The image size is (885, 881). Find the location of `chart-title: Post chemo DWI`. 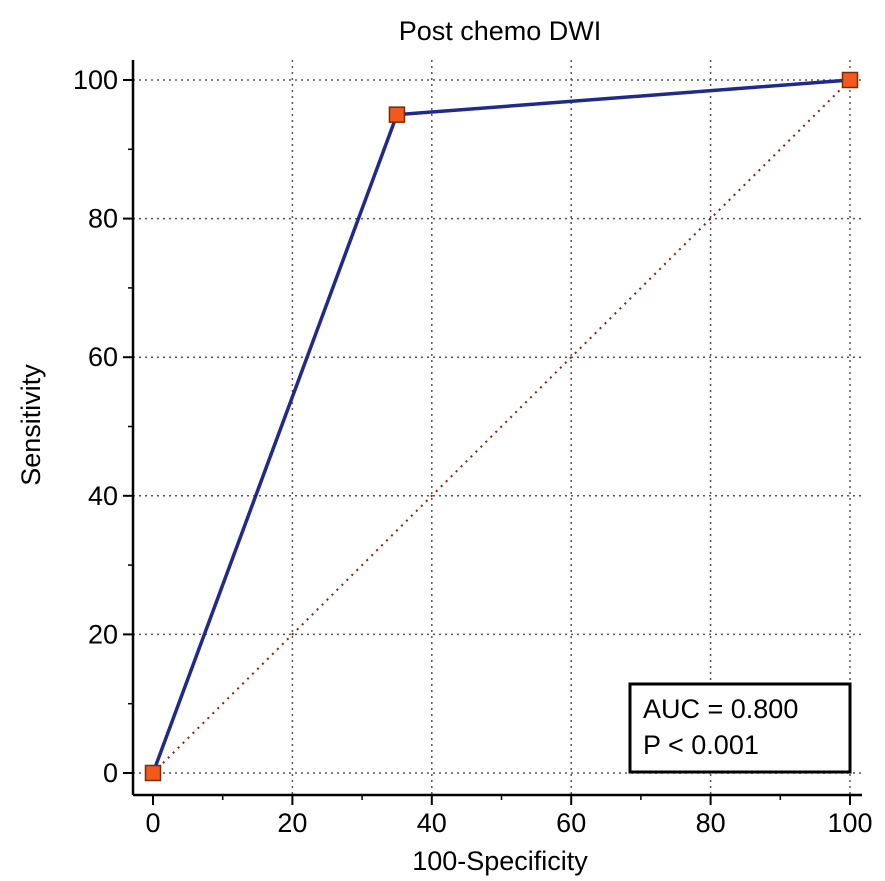

chart-title: Post chemo DWI is located at coordinates (500, 31).